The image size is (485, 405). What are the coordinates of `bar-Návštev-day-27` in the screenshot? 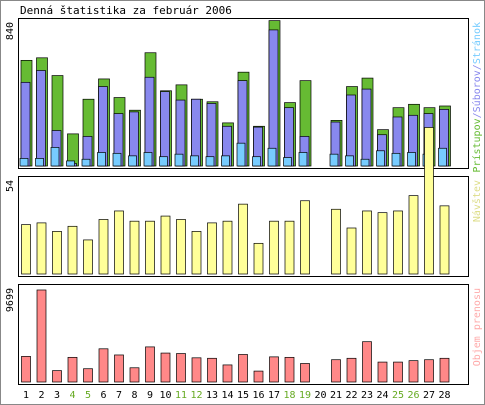 It's located at (429, 201).